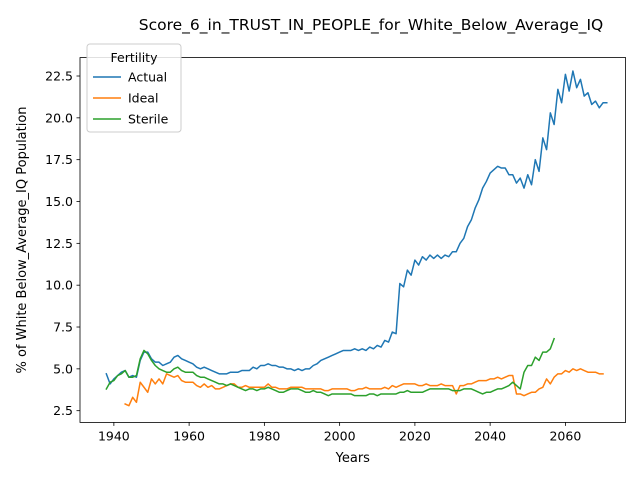 The width and height of the screenshot is (640, 480). I want to click on x-tick-label: 2020, so click(415, 435).